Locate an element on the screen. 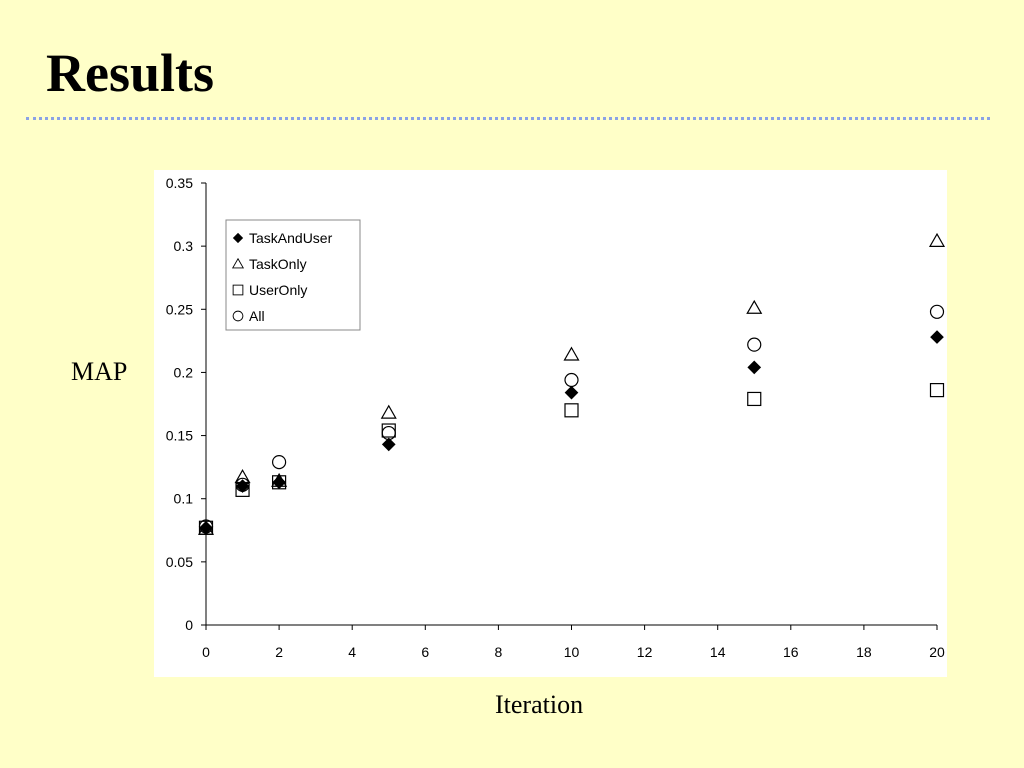 This screenshot has height=768, width=1024. legend-marker-all is located at coordinates (238, 316).